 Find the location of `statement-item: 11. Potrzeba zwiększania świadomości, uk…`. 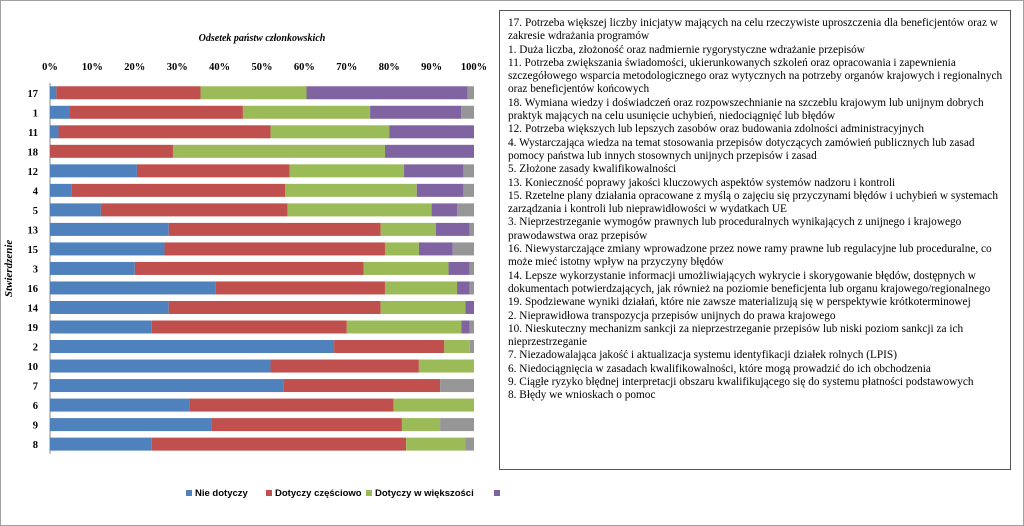

statement-item: 11. Potrzeba zwiększania świadomości, uk… is located at coordinates (756, 77).